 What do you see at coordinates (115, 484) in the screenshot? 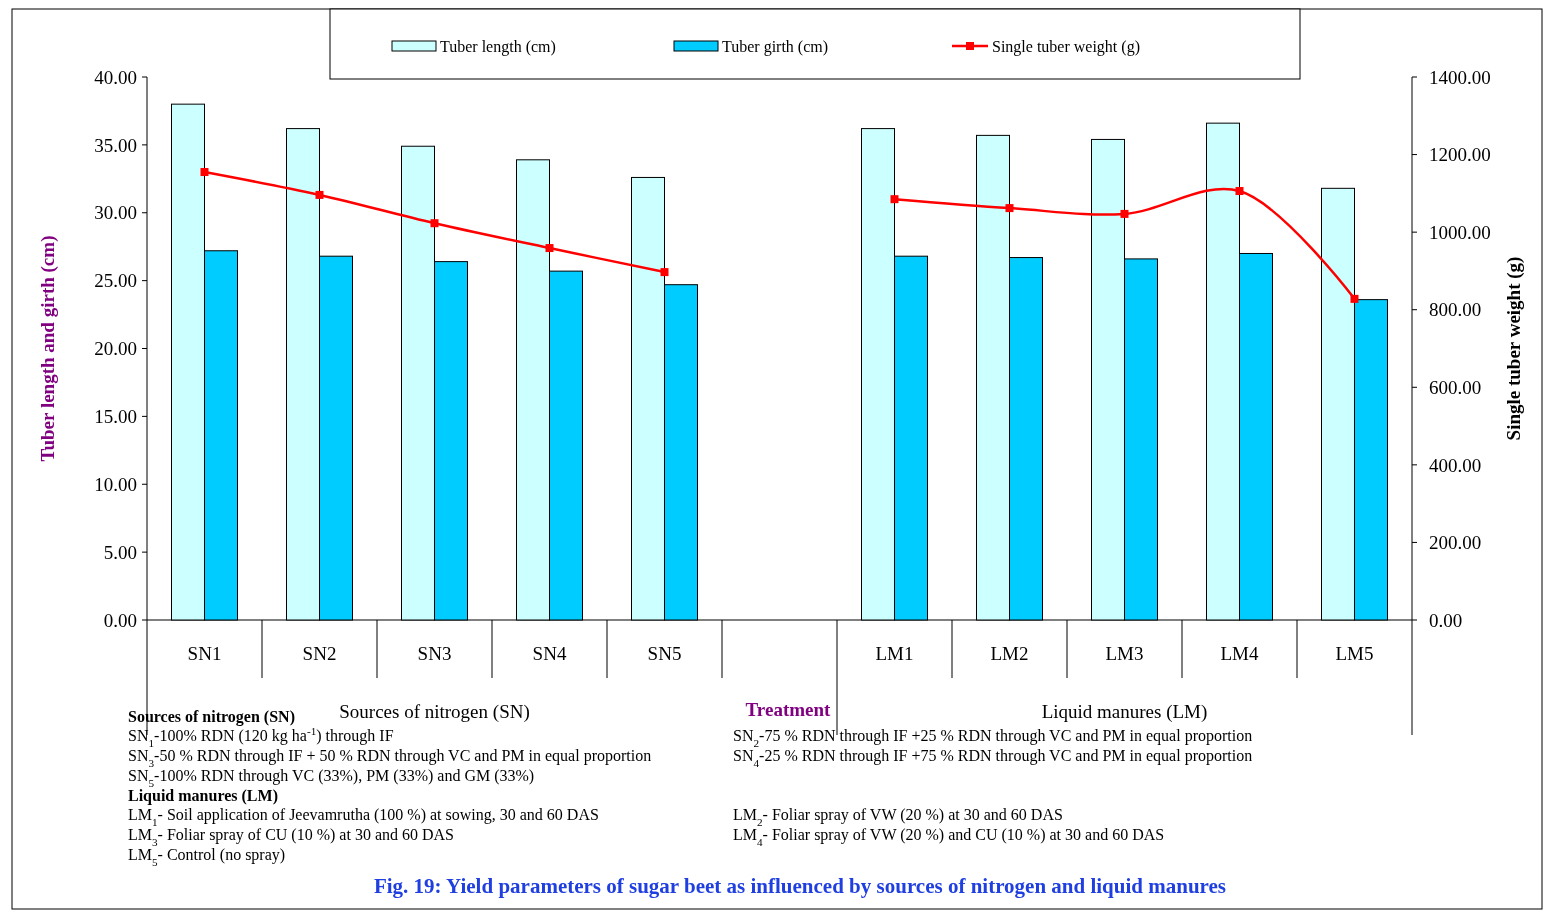
I see `y-tick-label: 10.00` at bounding box center [115, 484].